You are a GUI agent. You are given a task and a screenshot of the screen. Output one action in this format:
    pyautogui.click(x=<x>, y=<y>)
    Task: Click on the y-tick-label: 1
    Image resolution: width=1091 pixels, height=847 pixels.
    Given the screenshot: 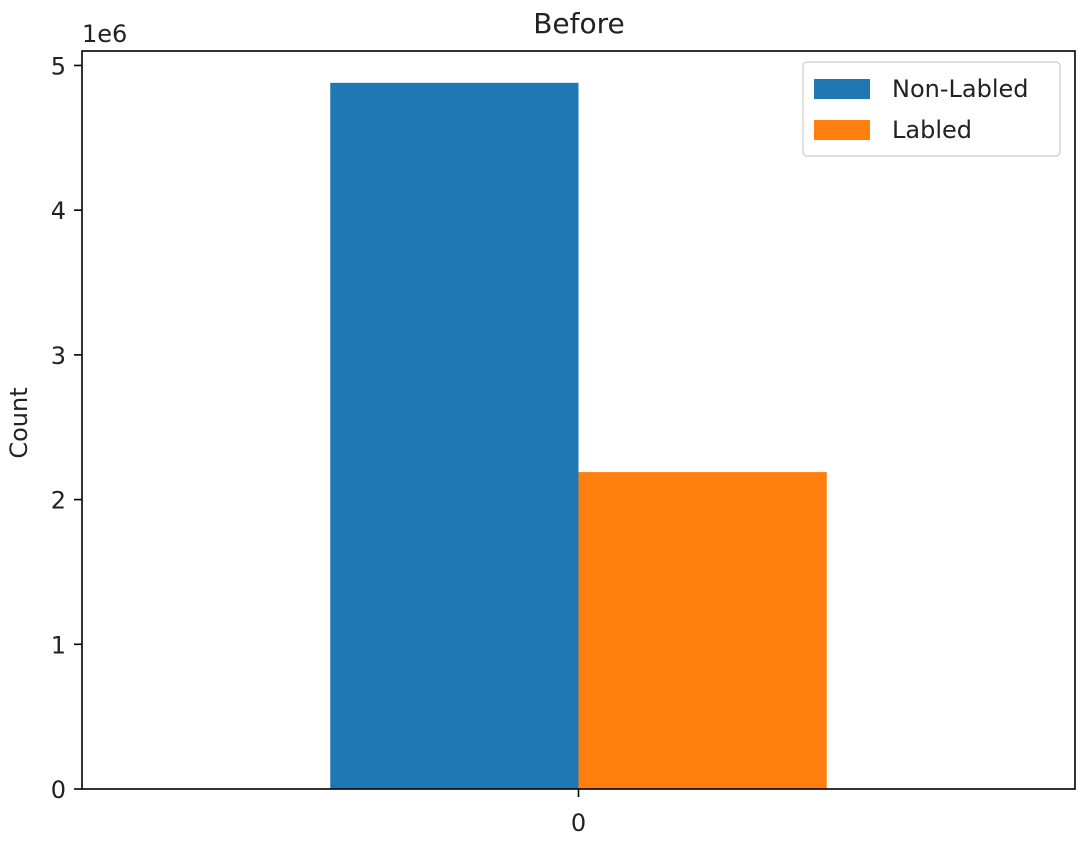 What is the action you would take?
    pyautogui.click(x=58, y=645)
    